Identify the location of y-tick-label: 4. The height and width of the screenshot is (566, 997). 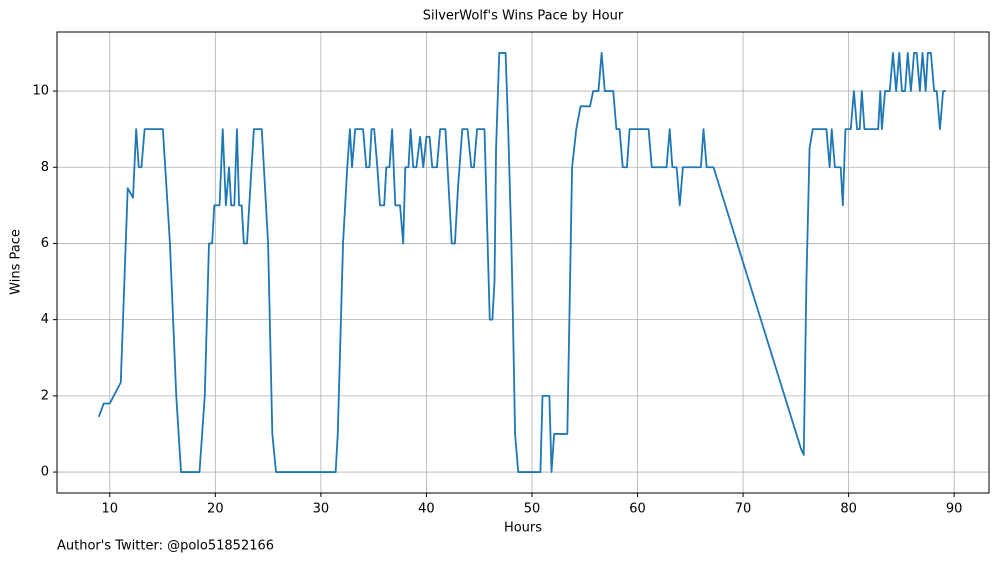
(45, 319).